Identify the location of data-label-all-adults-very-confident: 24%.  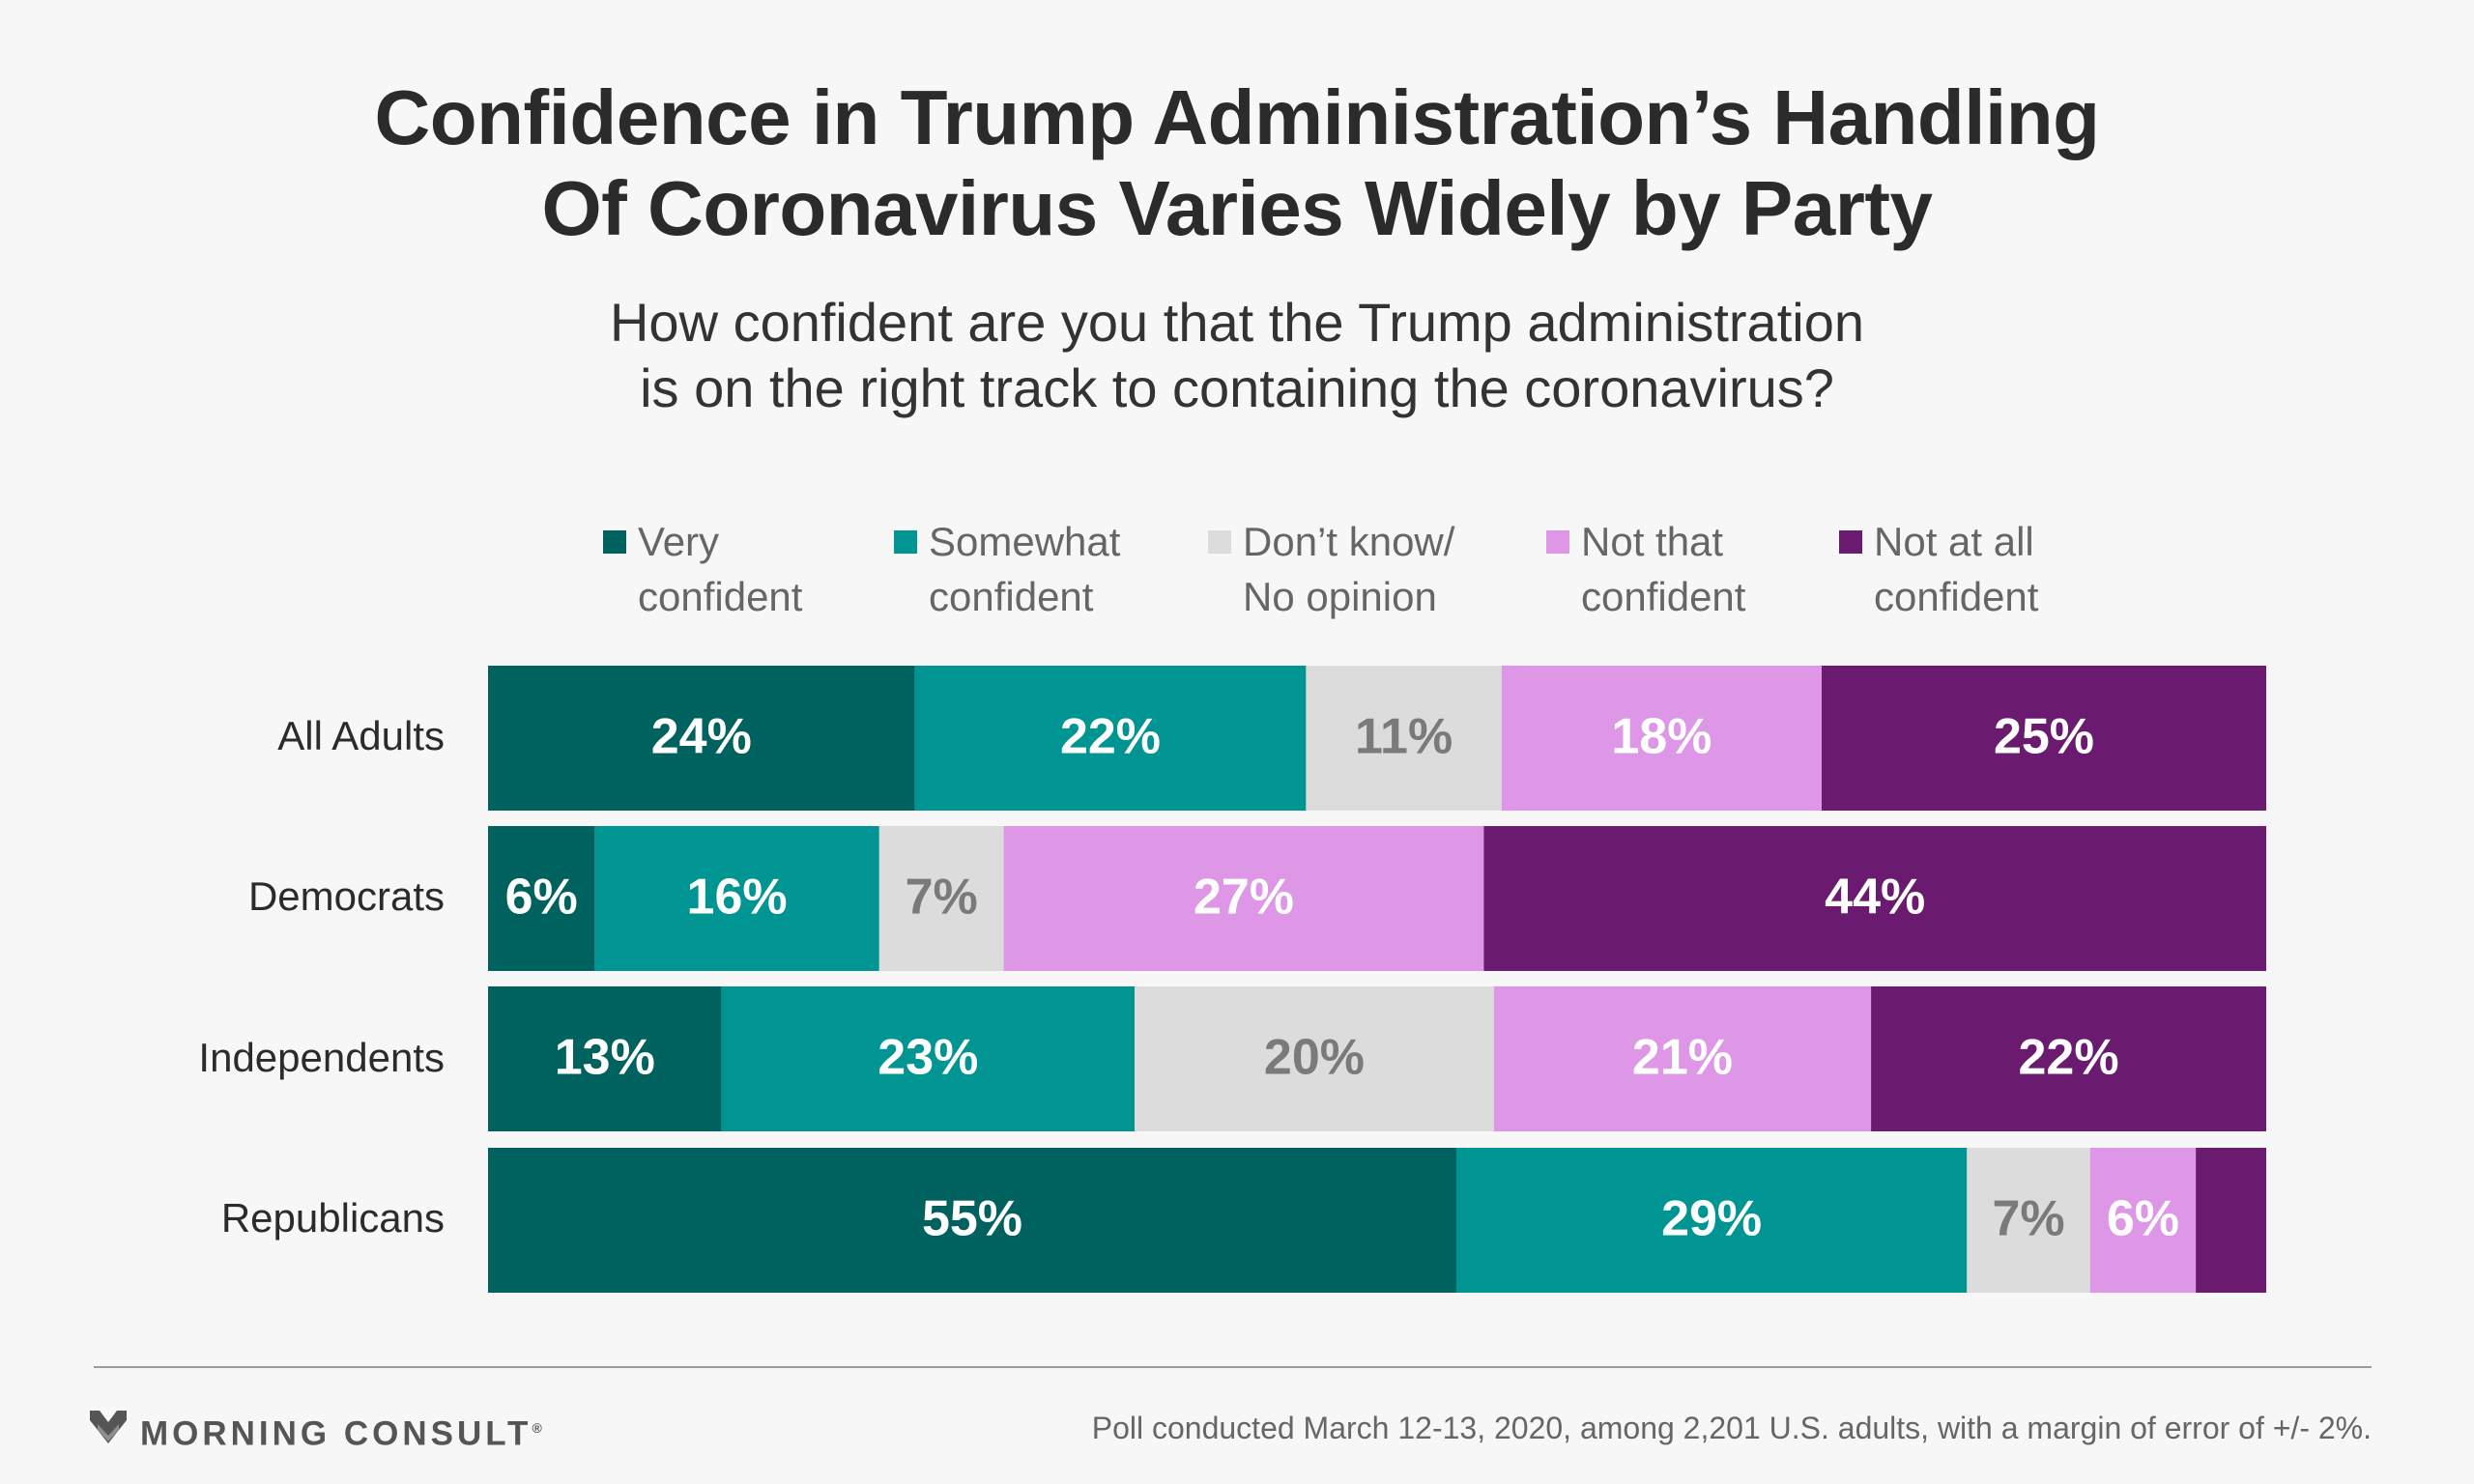
(701, 737).